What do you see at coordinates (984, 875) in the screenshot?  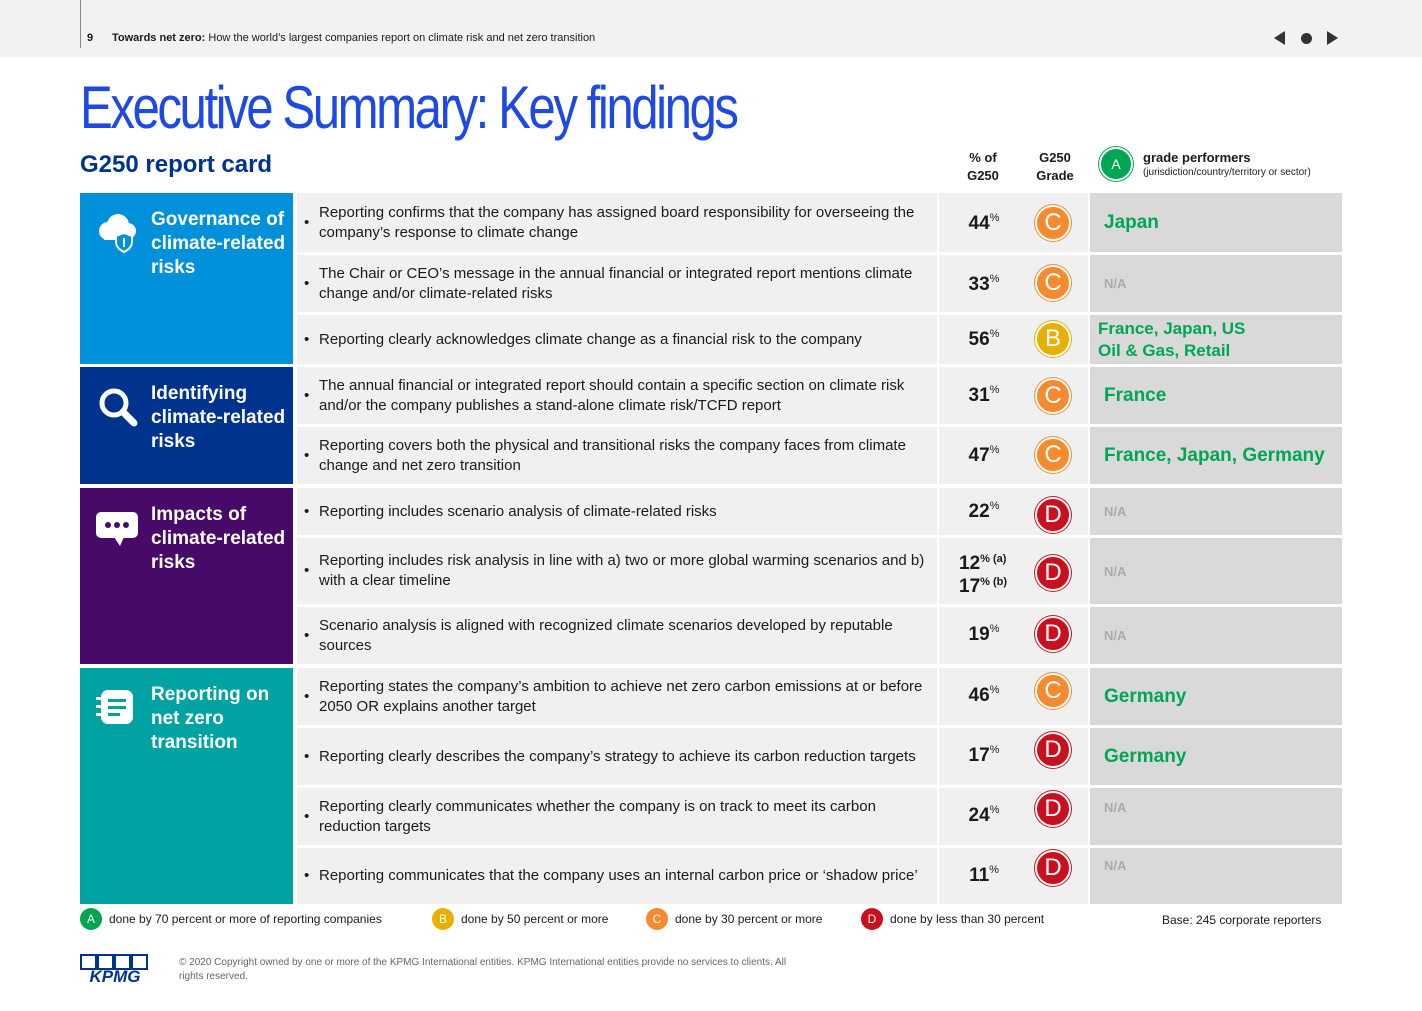 I see `percent-value: 11%` at bounding box center [984, 875].